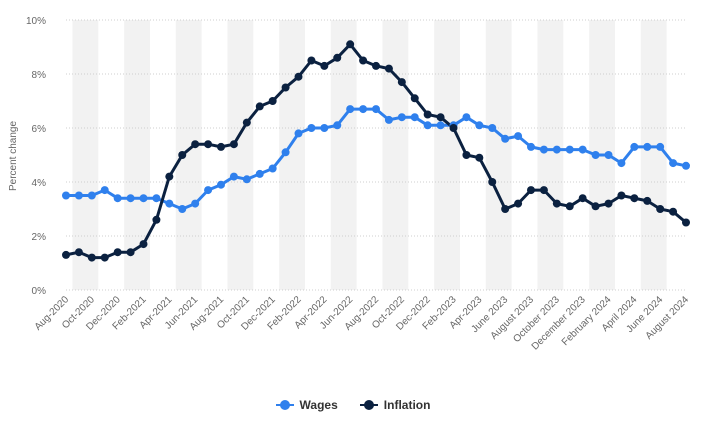  Describe the element at coordinates (407, 405) in the screenshot. I see `legend-label-inflation: Inflation` at that location.